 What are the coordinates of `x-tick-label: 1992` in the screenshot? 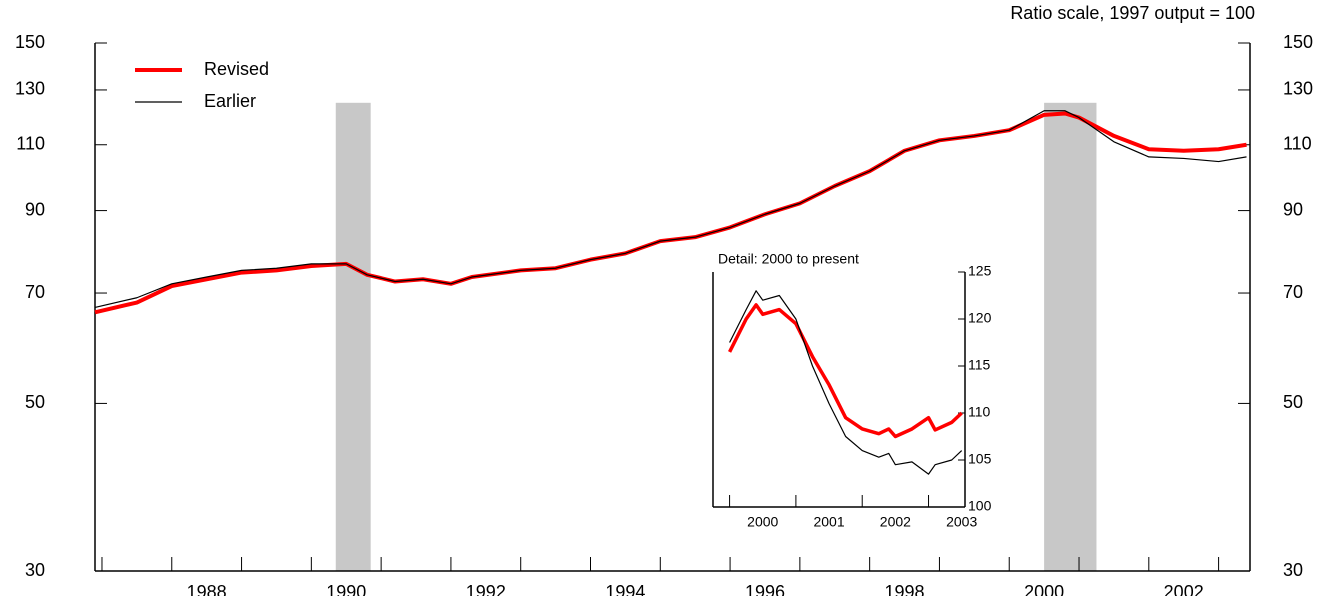 It's located at (486, 589).